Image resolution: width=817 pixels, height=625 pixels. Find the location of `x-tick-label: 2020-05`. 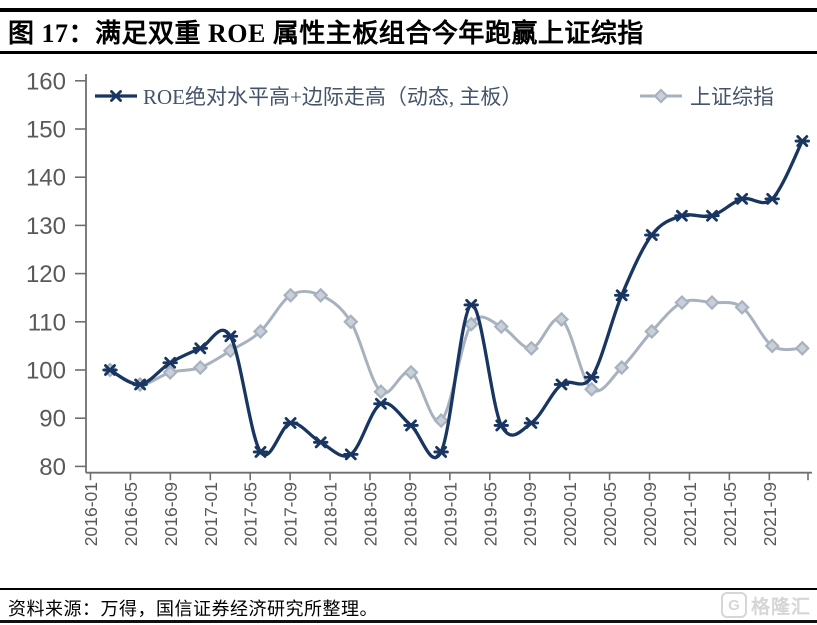

x-tick-label: 2020-05 is located at coordinates (610, 514).